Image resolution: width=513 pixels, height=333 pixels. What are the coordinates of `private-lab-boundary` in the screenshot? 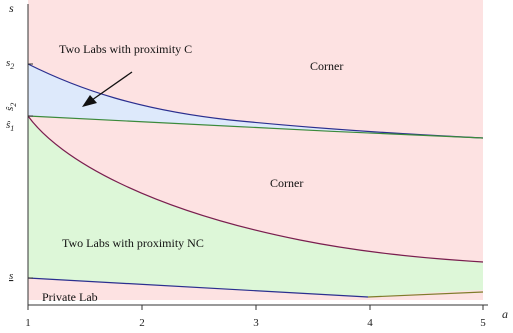 It's located at (198, 287).